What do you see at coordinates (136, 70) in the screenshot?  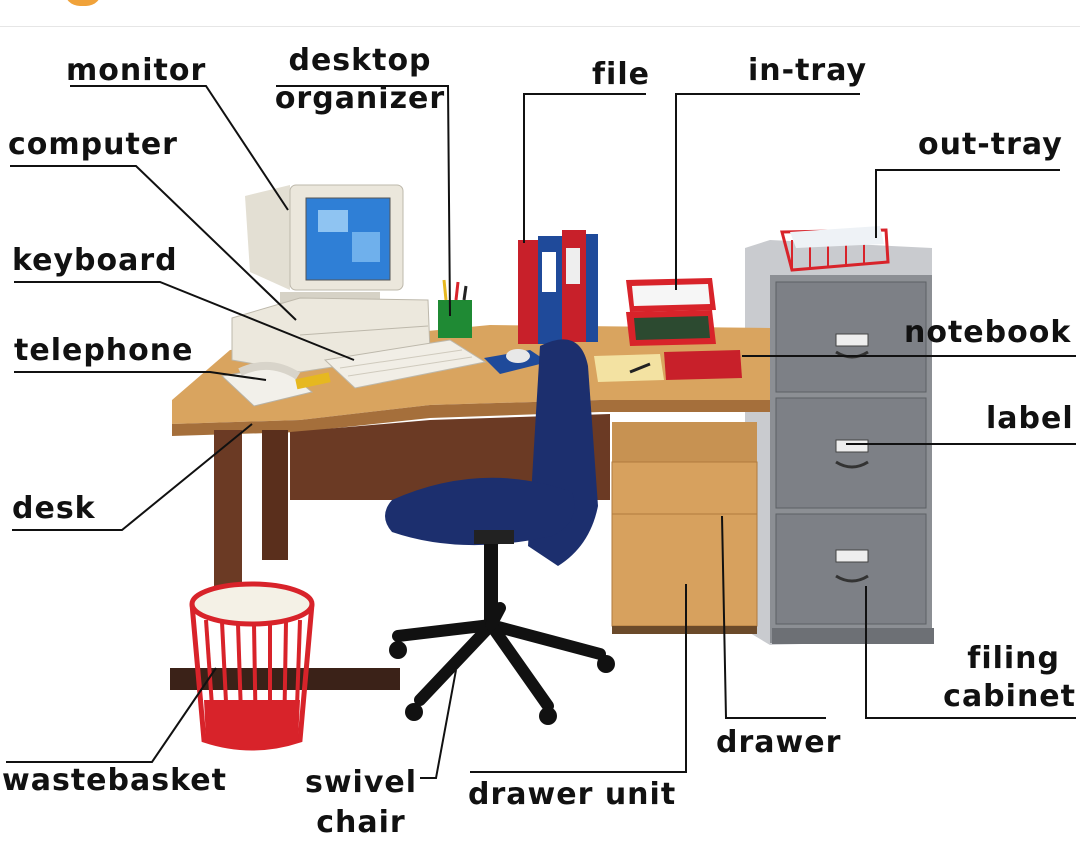 I see `label-monitor: monitor` at bounding box center [136, 70].